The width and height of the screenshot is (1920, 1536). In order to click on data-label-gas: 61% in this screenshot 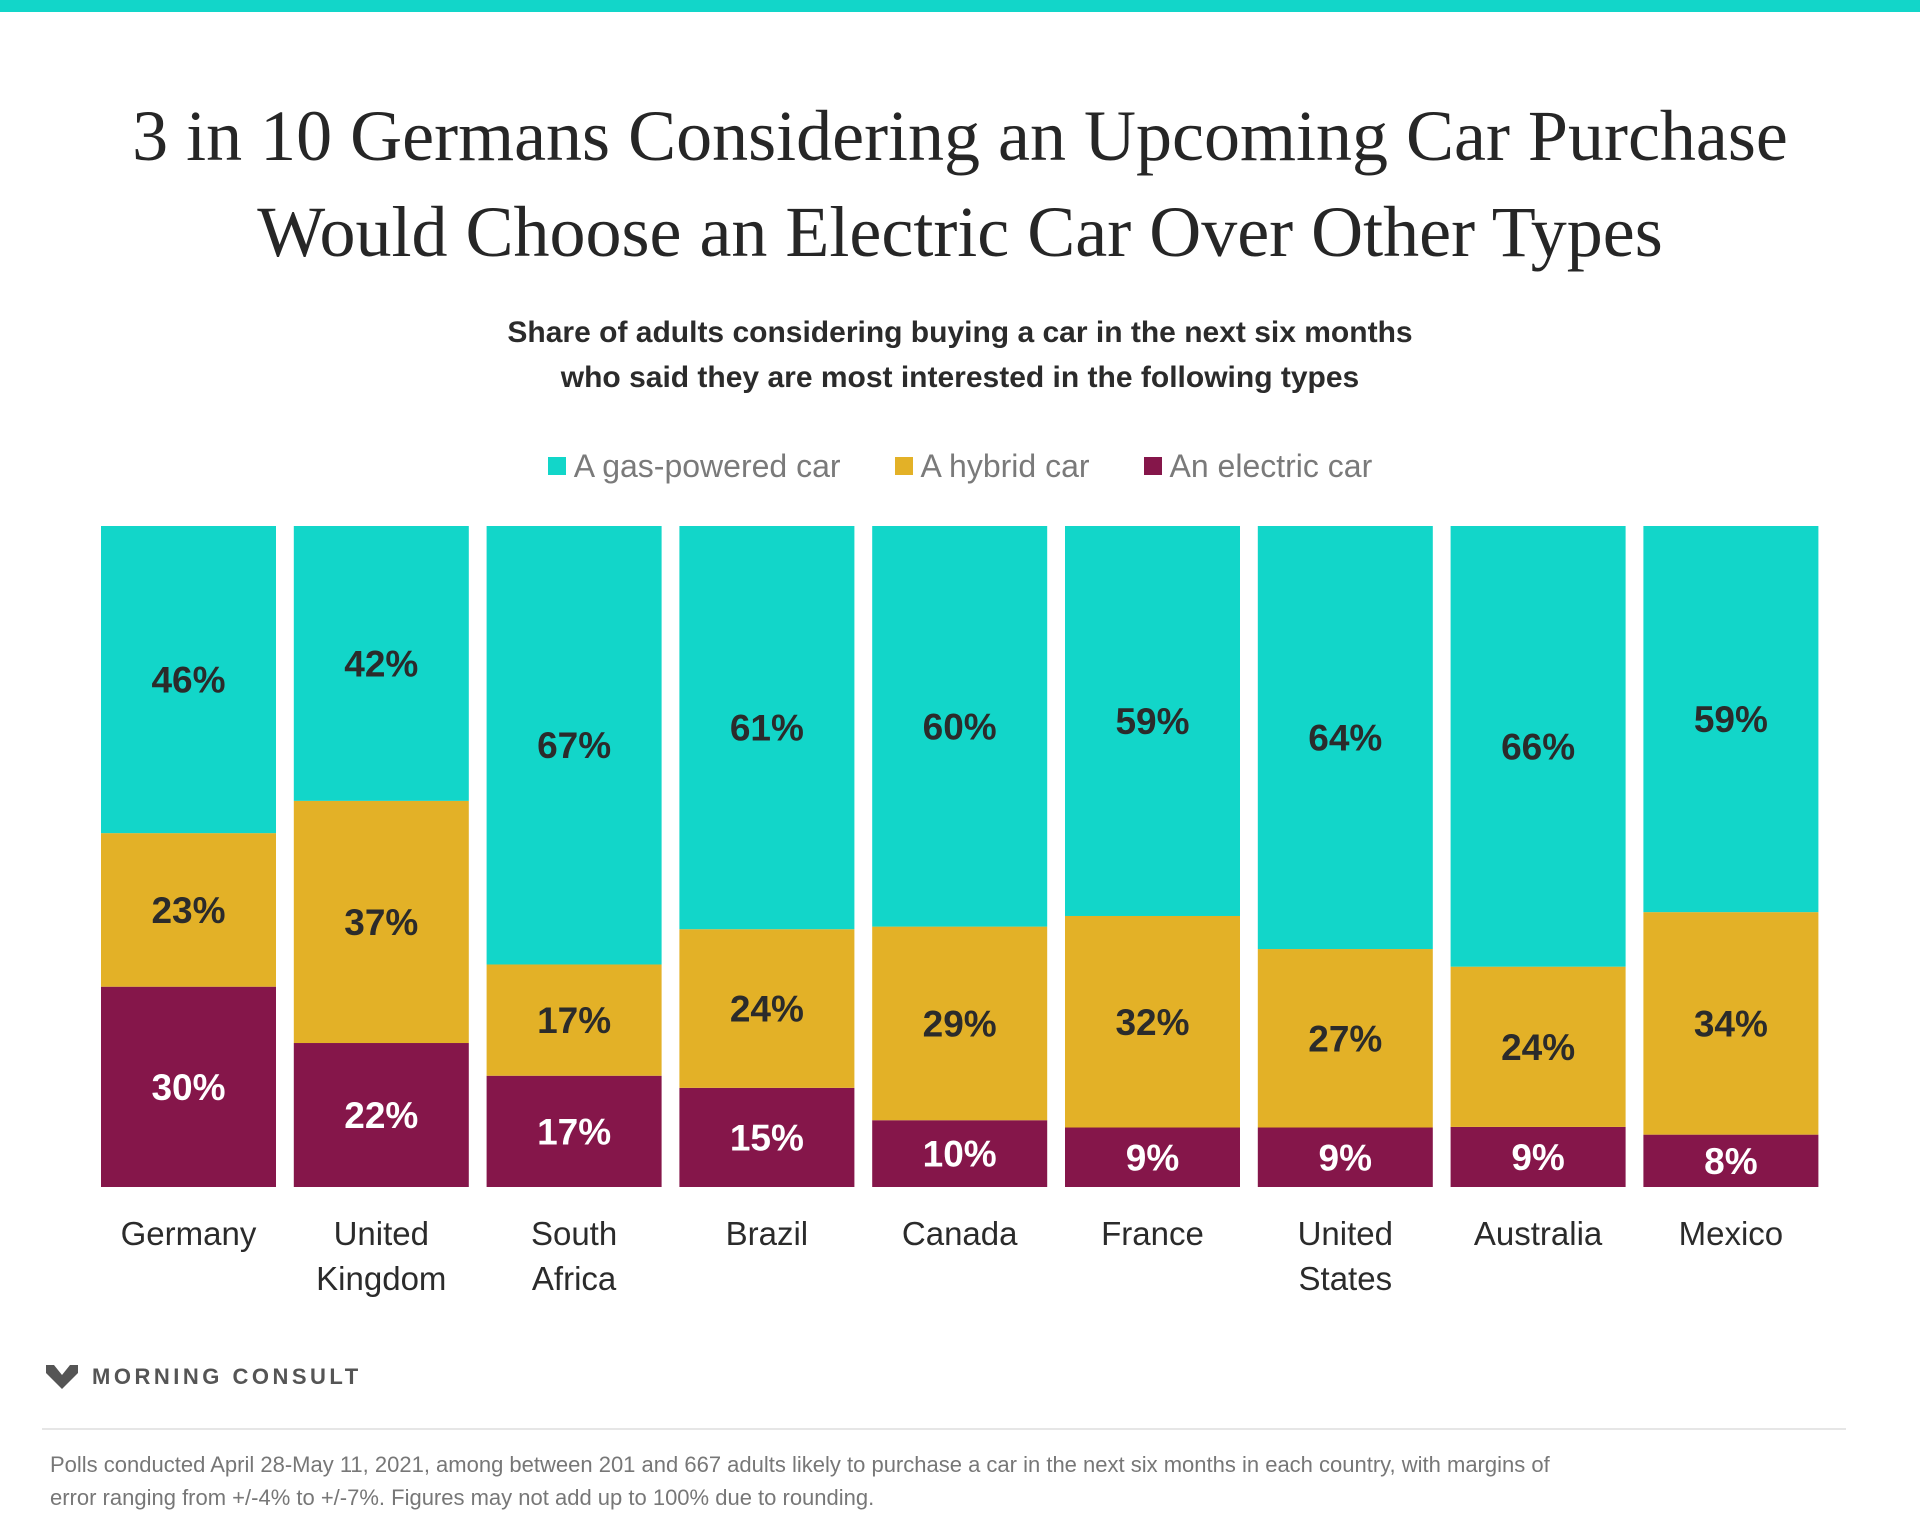, I will do `click(767, 728)`.